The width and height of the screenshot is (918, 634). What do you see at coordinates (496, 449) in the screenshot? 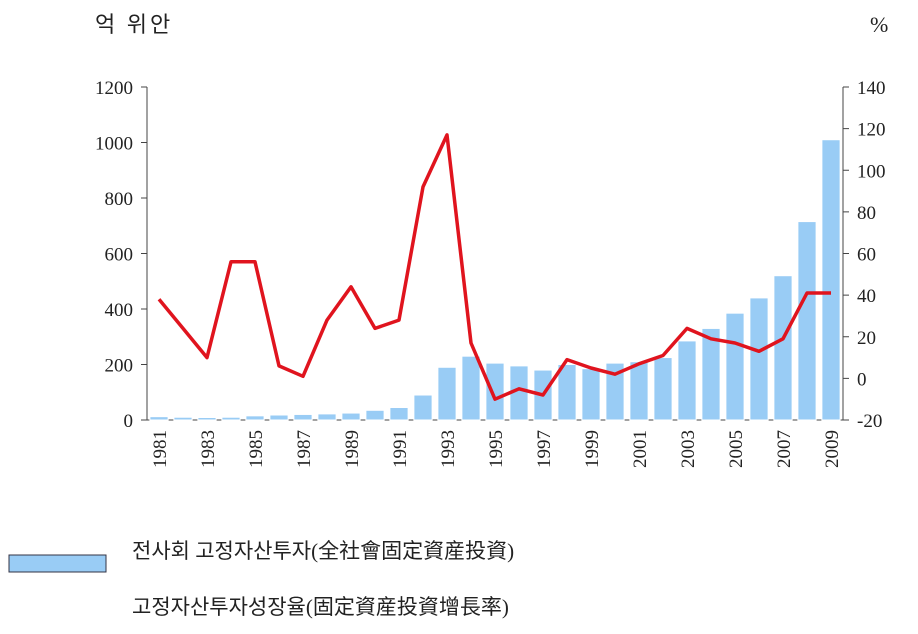
I see `x-tick-label: 1995` at bounding box center [496, 449].